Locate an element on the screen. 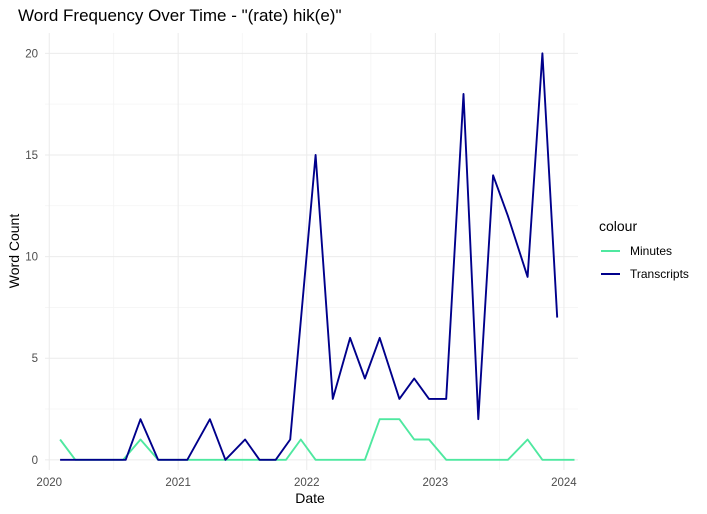 The image size is (707, 514). y-tick-labels: 0 5 10 15 20 is located at coordinates (31, 257).